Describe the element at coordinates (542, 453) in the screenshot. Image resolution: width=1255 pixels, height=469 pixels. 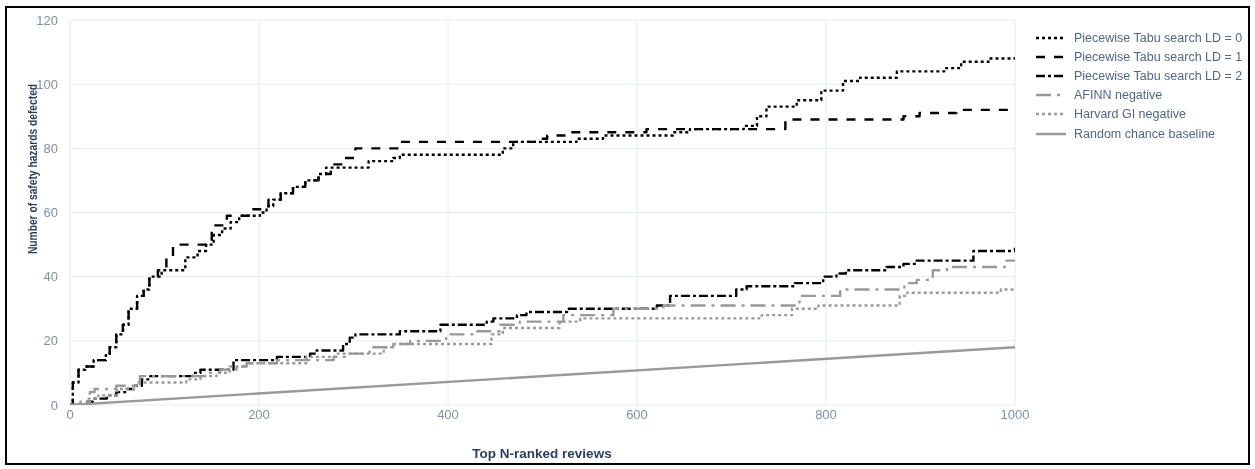
I see `x-axis-title: Top N-ranked reviews` at that location.